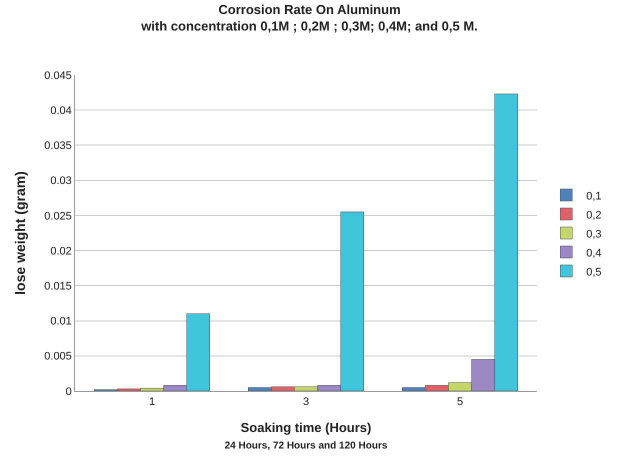 The image size is (619, 461). Describe the element at coordinates (69, 392) in the screenshot. I see `y-tick-label: 0` at that location.